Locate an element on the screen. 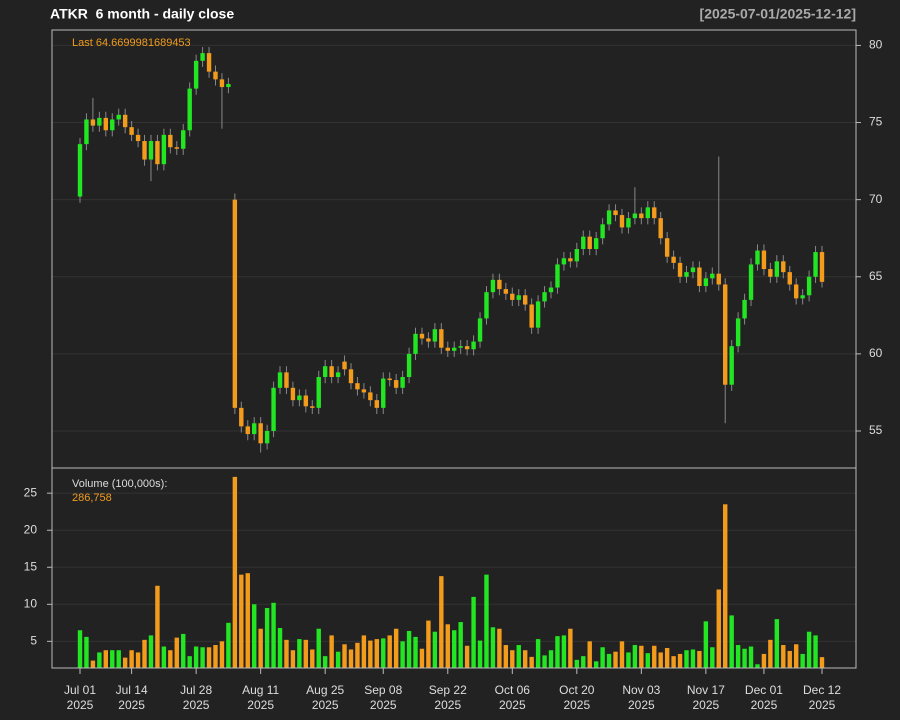 This screenshot has width=900, height=720. x-tick-label: Sep 22 is located at coordinates (448, 690).